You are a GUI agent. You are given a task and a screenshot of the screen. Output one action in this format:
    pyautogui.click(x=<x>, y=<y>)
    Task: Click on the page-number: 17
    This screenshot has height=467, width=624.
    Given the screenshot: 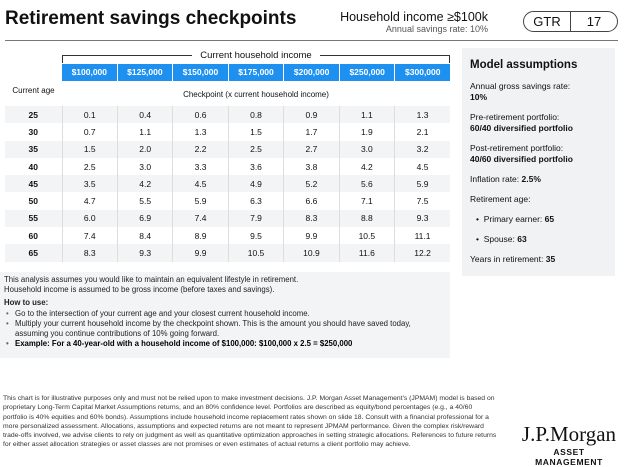 What is the action you would take?
    pyautogui.click(x=594, y=21)
    